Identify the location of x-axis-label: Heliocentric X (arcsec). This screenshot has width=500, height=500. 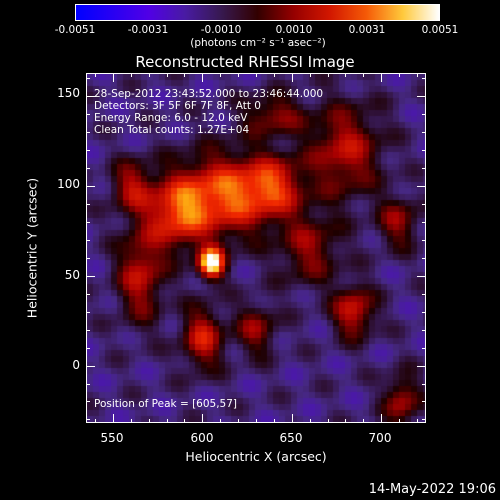
(256, 456).